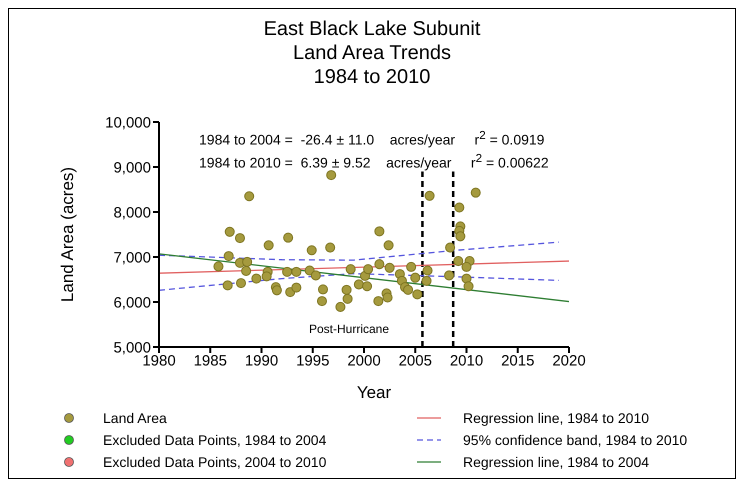 The image size is (744, 487). I want to click on chart-title: East Black Lake Subunit Land Area Trends 1984 to 2010, so click(372, 53).